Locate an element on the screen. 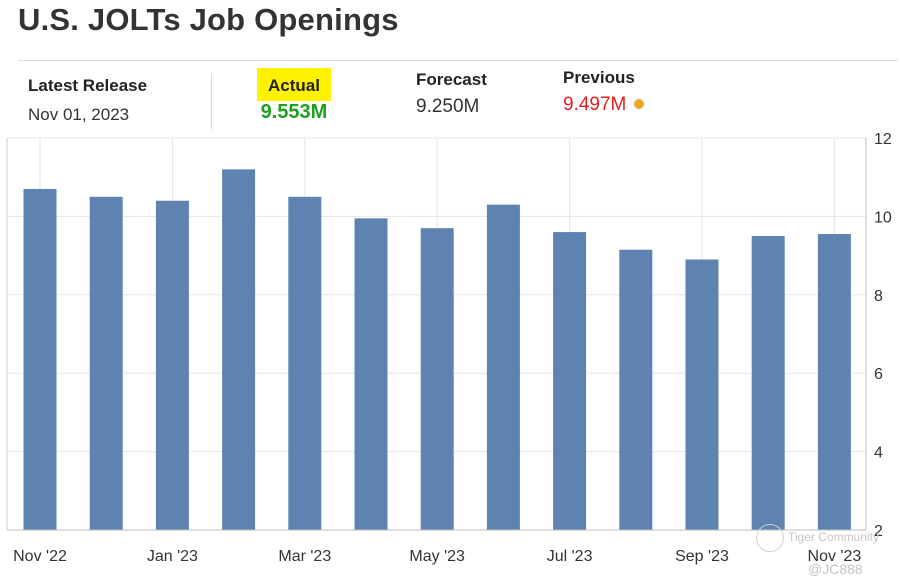  y-tick-label: 2 is located at coordinates (878, 531).